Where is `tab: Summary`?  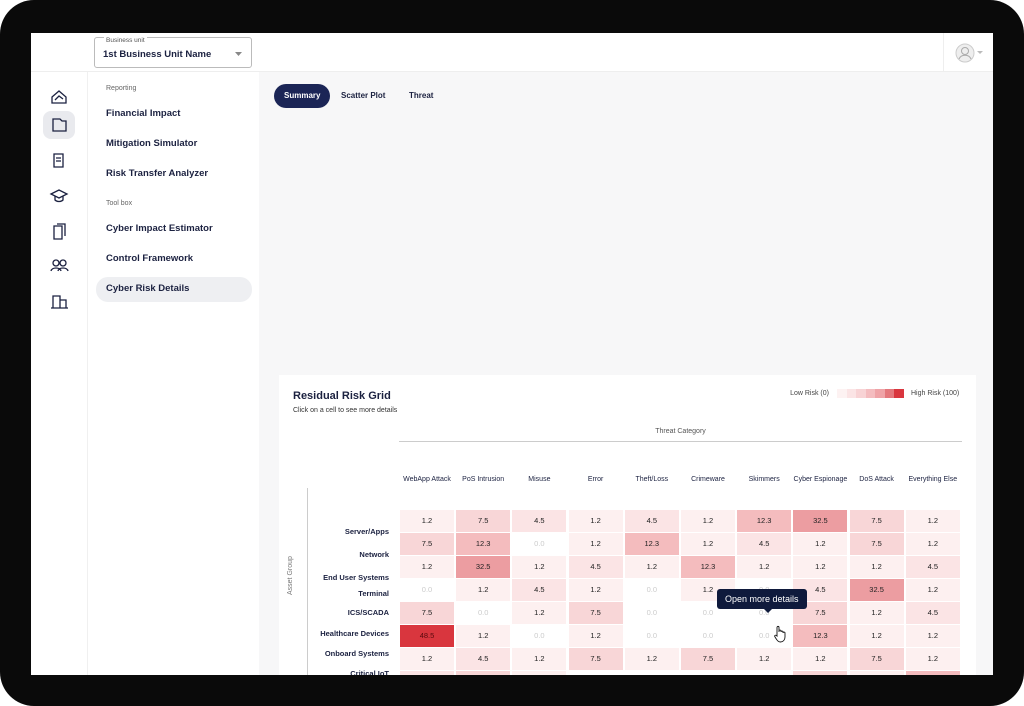
tab: Summary is located at coordinates (302, 96).